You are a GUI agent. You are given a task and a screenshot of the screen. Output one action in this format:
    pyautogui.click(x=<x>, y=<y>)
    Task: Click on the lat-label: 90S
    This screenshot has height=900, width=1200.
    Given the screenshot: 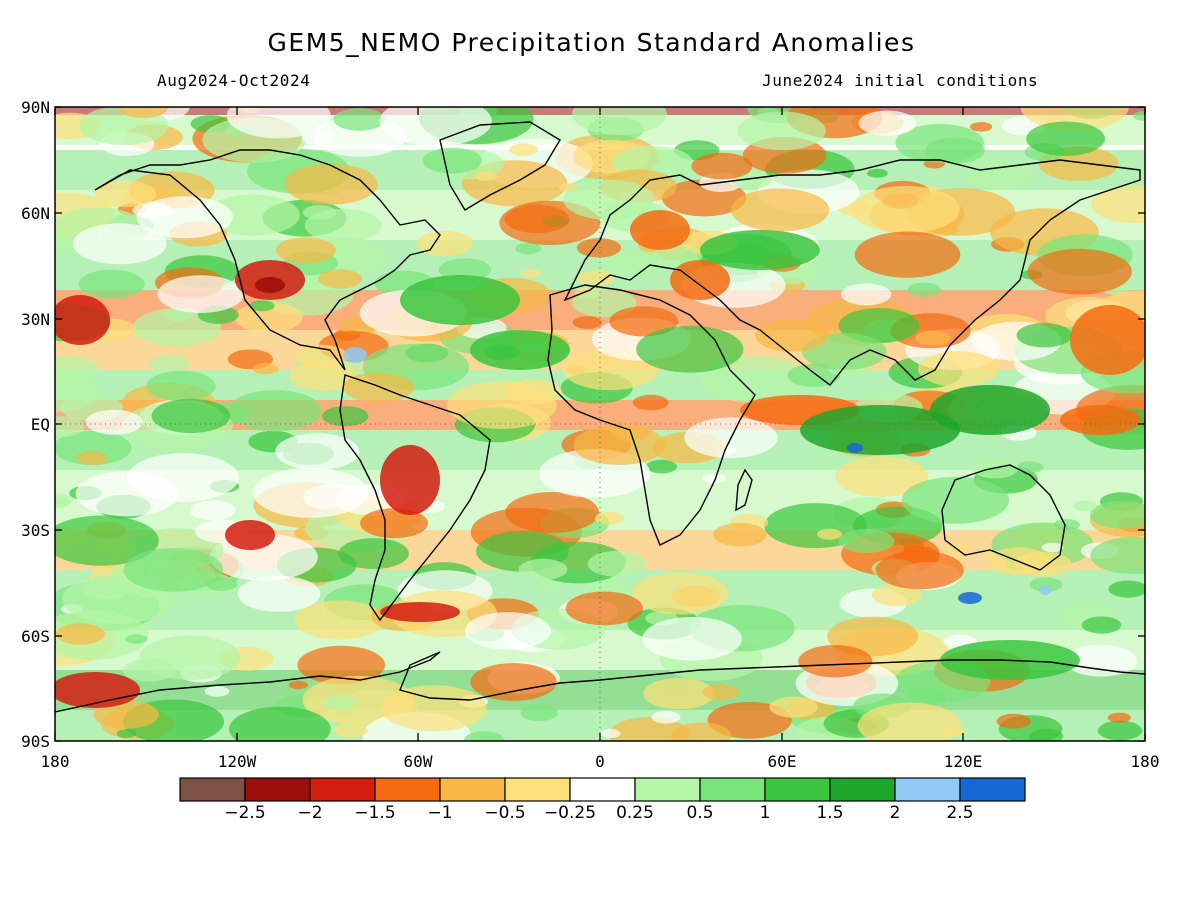 What is the action you would take?
    pyautogui.click(x=35, y=741)
    